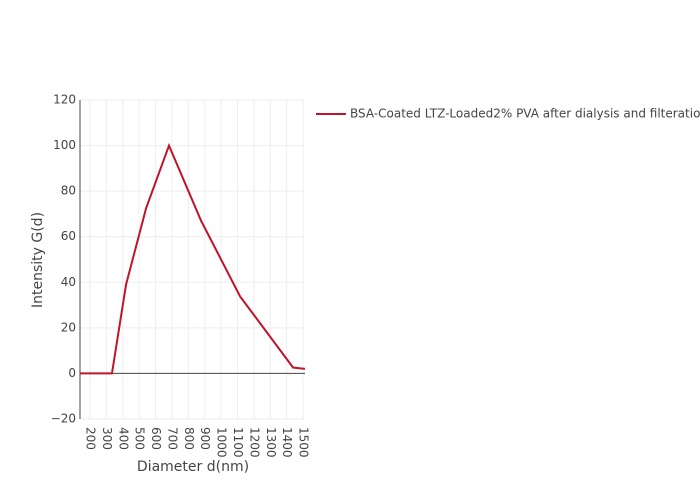  What do you see at coordinates (140, 438) in the screenshot?
I see `x-tick-label: 500` at bounding box center [140, 438].